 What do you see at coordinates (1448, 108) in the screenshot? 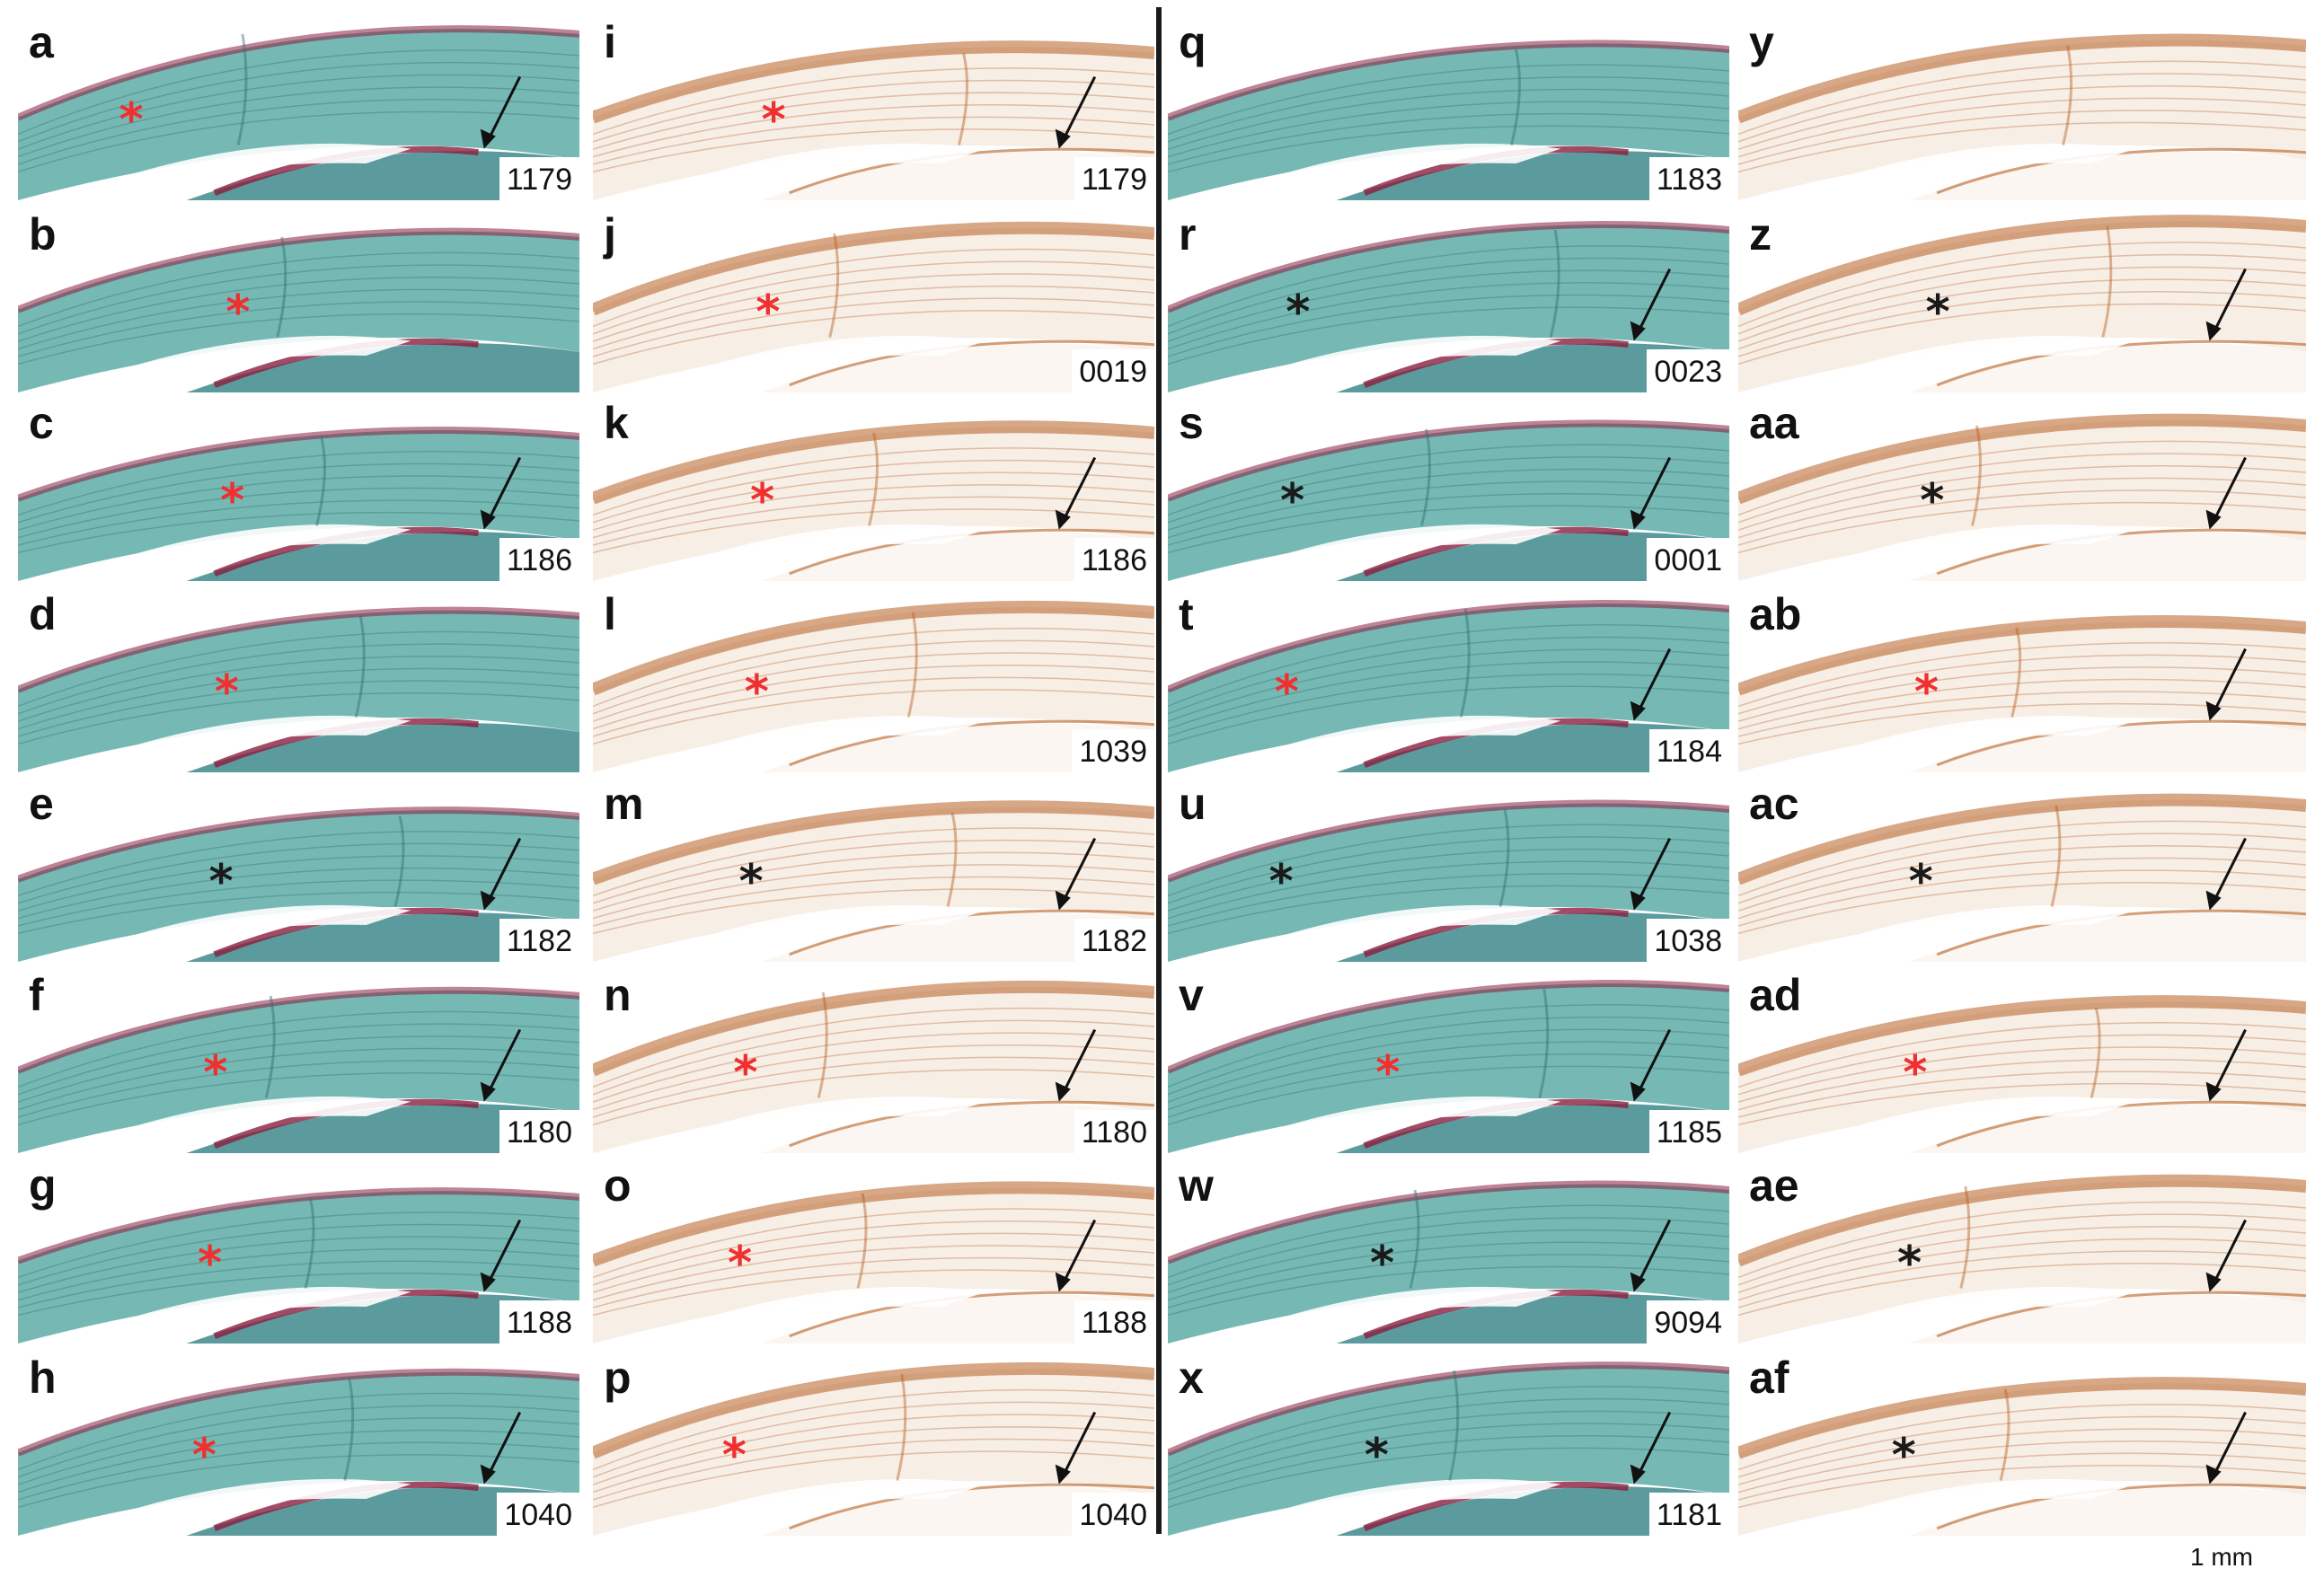
I see `panel-q: q 1183` at bounding box center [1448, 108].